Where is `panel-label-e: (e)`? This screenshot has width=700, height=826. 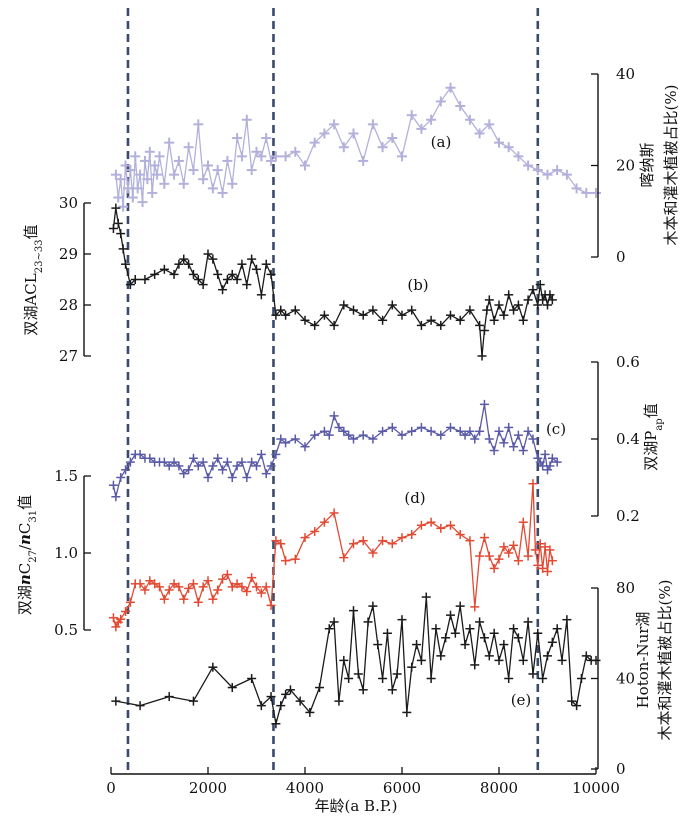 panel-label-e: (e) is located at coordinates (521, 700).